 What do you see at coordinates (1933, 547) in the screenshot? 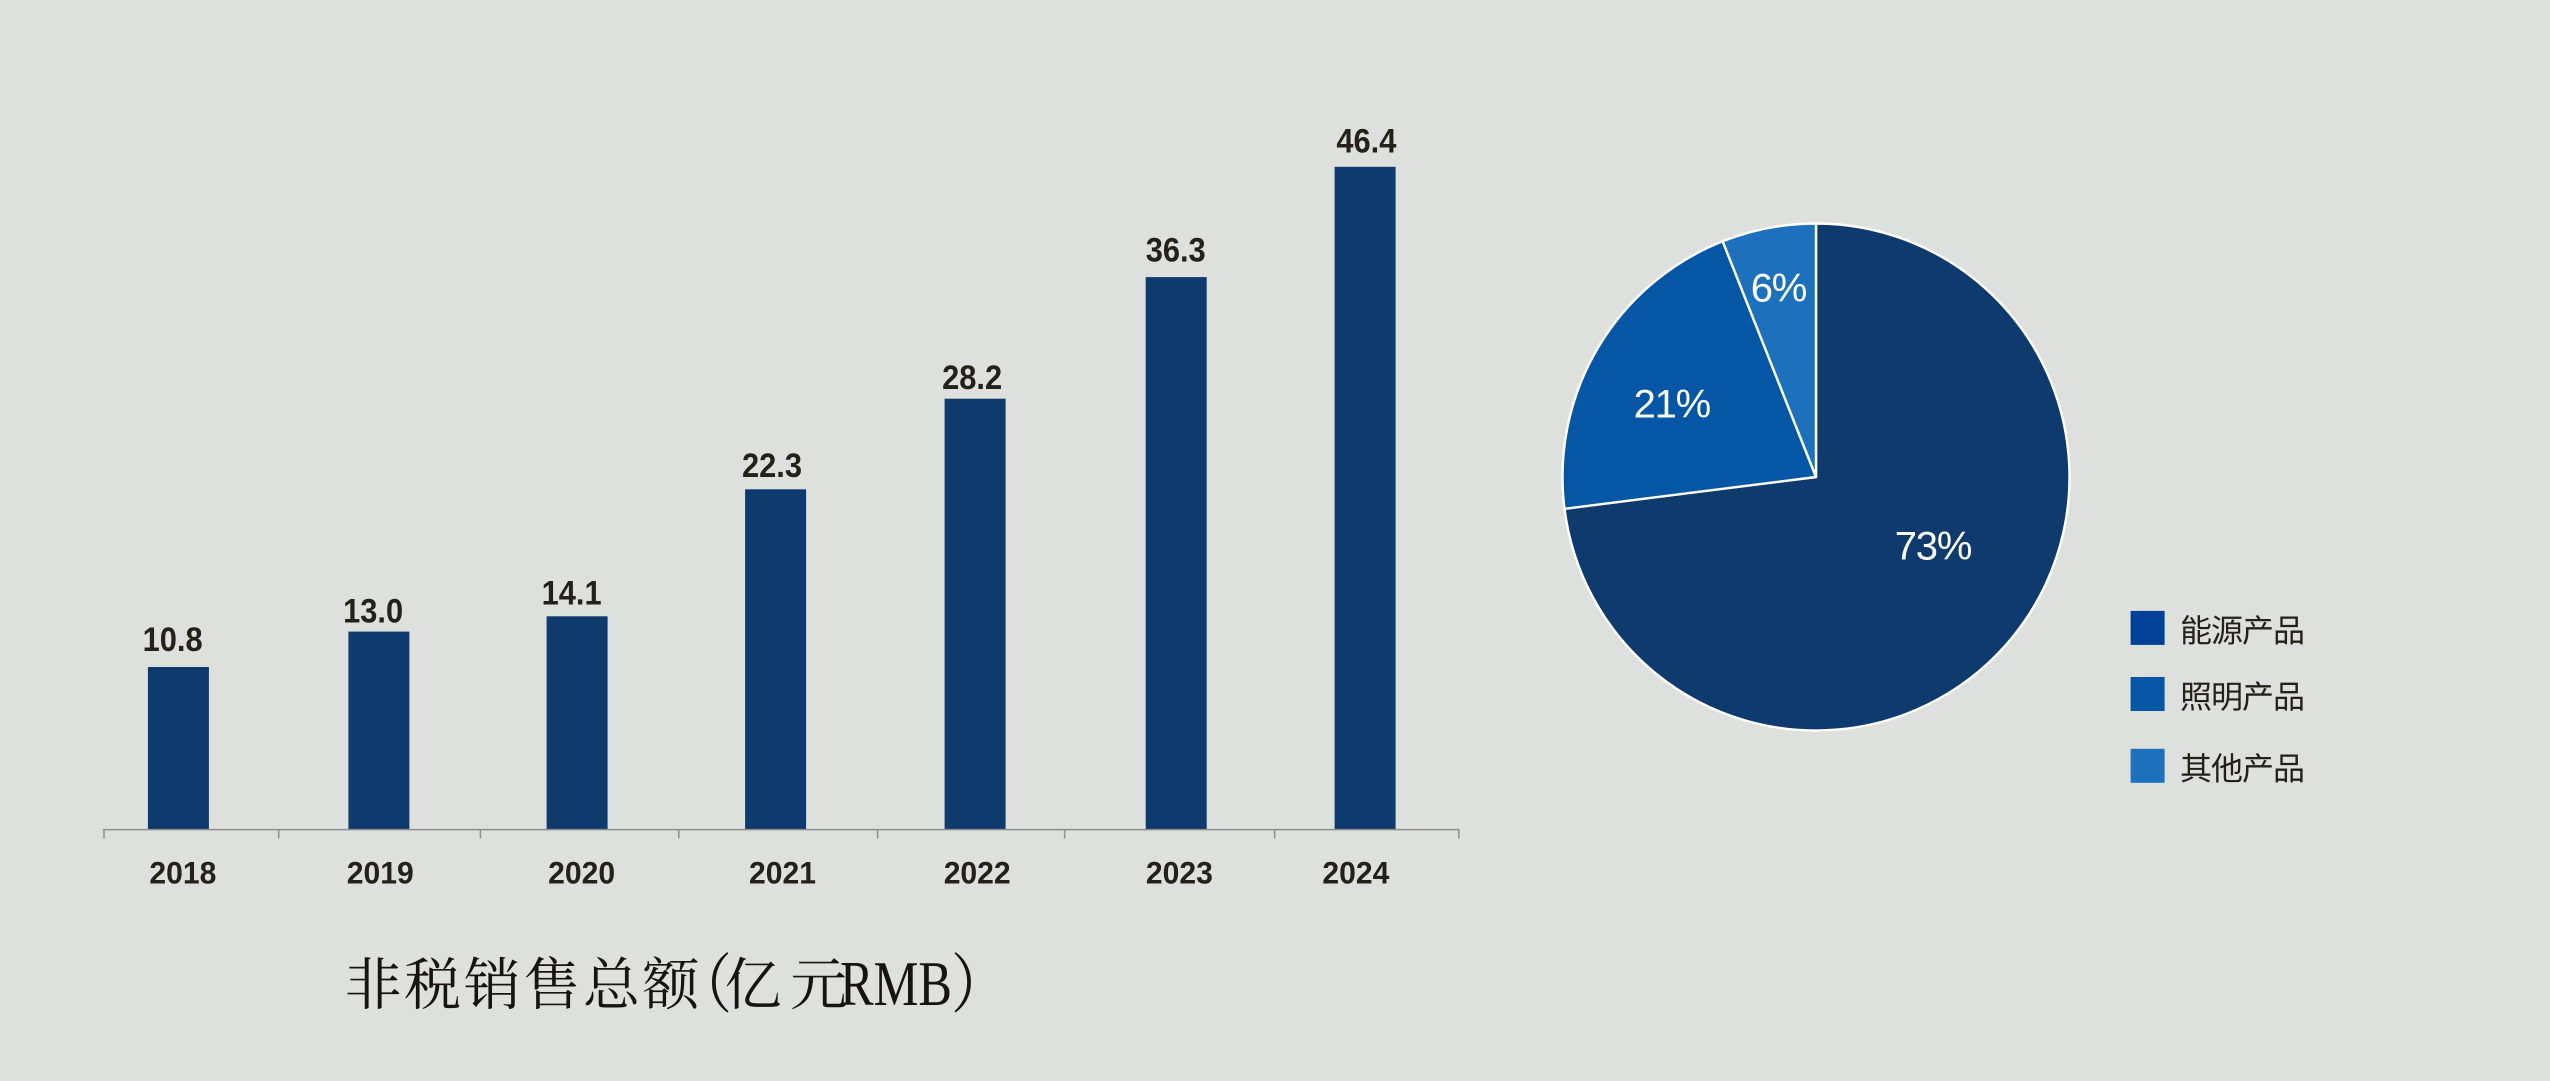
I see `svg-text: 73%` at bounding box center [1933, 547].